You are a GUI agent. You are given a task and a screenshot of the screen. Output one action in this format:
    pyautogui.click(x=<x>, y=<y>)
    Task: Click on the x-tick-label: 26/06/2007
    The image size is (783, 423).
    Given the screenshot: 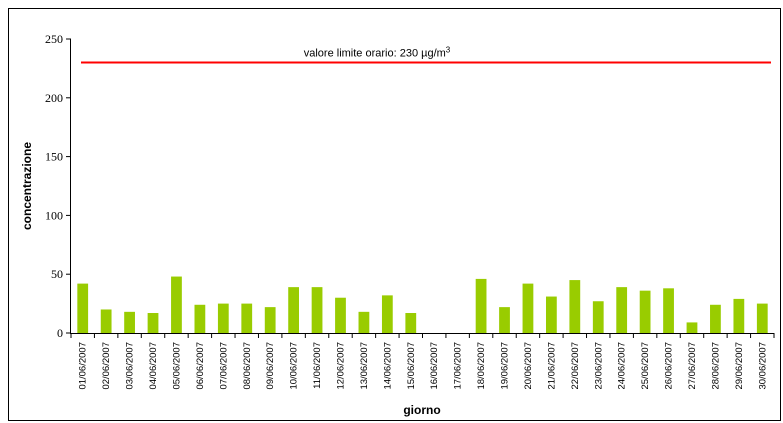 What is the action you would take?
    pyautogui.click(x=669, y=366)
    